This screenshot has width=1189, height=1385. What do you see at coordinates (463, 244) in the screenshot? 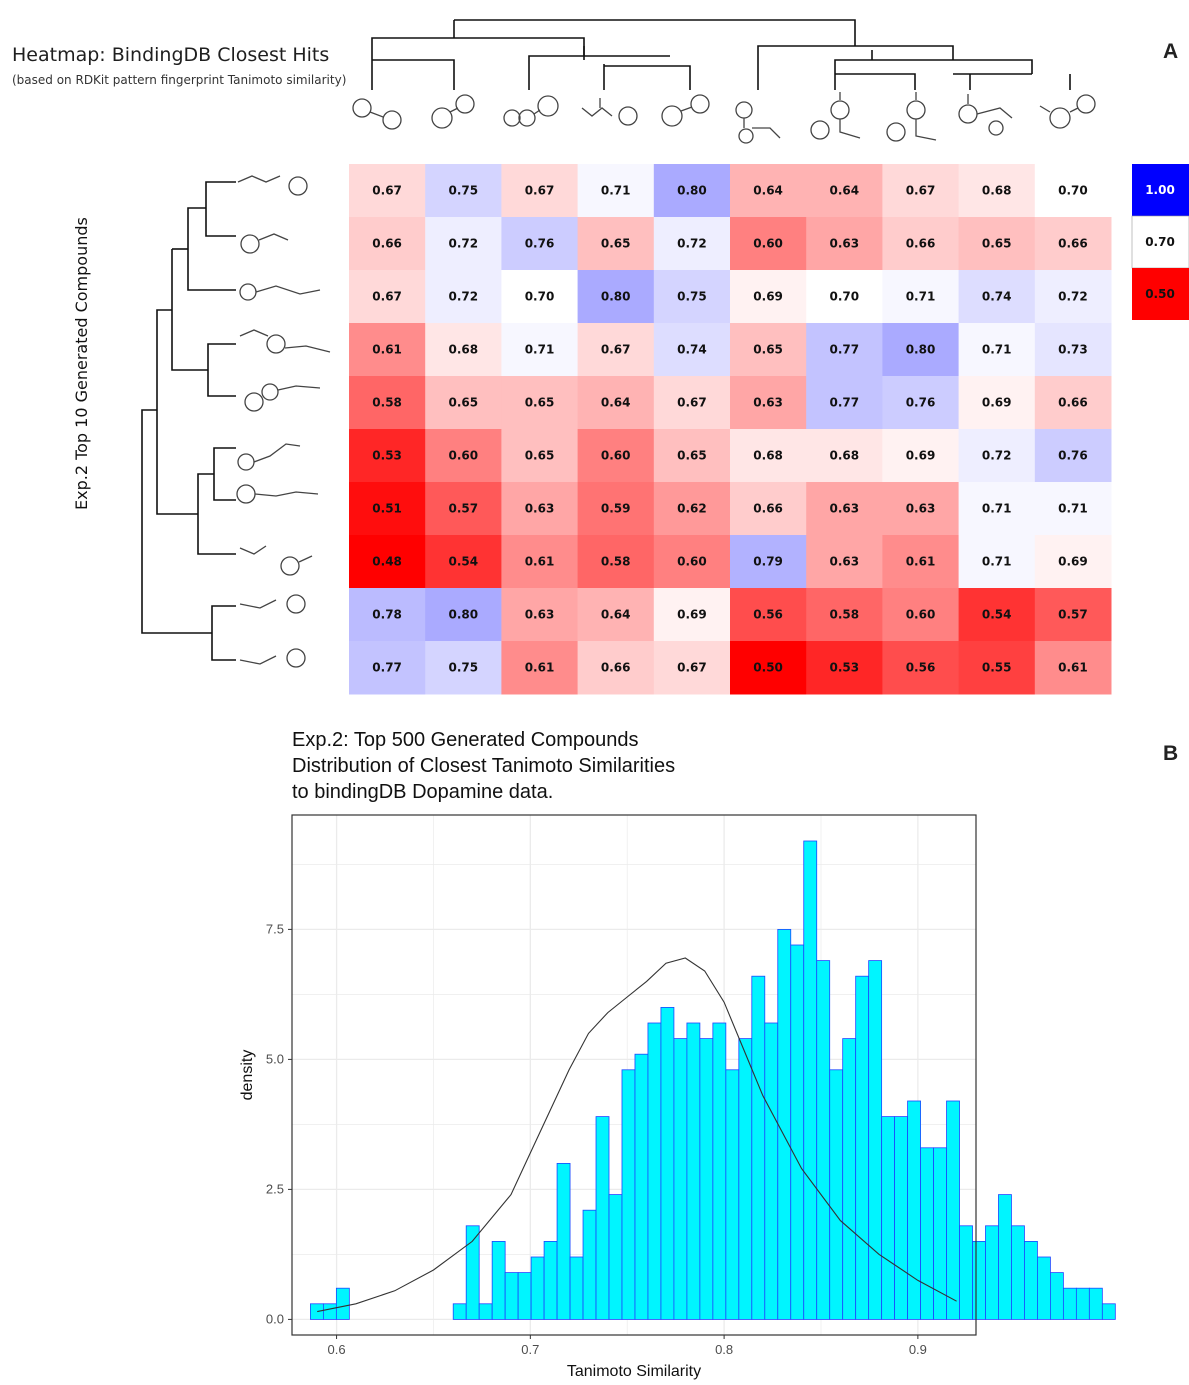
I see `heatmap-cell-value: 0.72` at bounding box center [463, 244].